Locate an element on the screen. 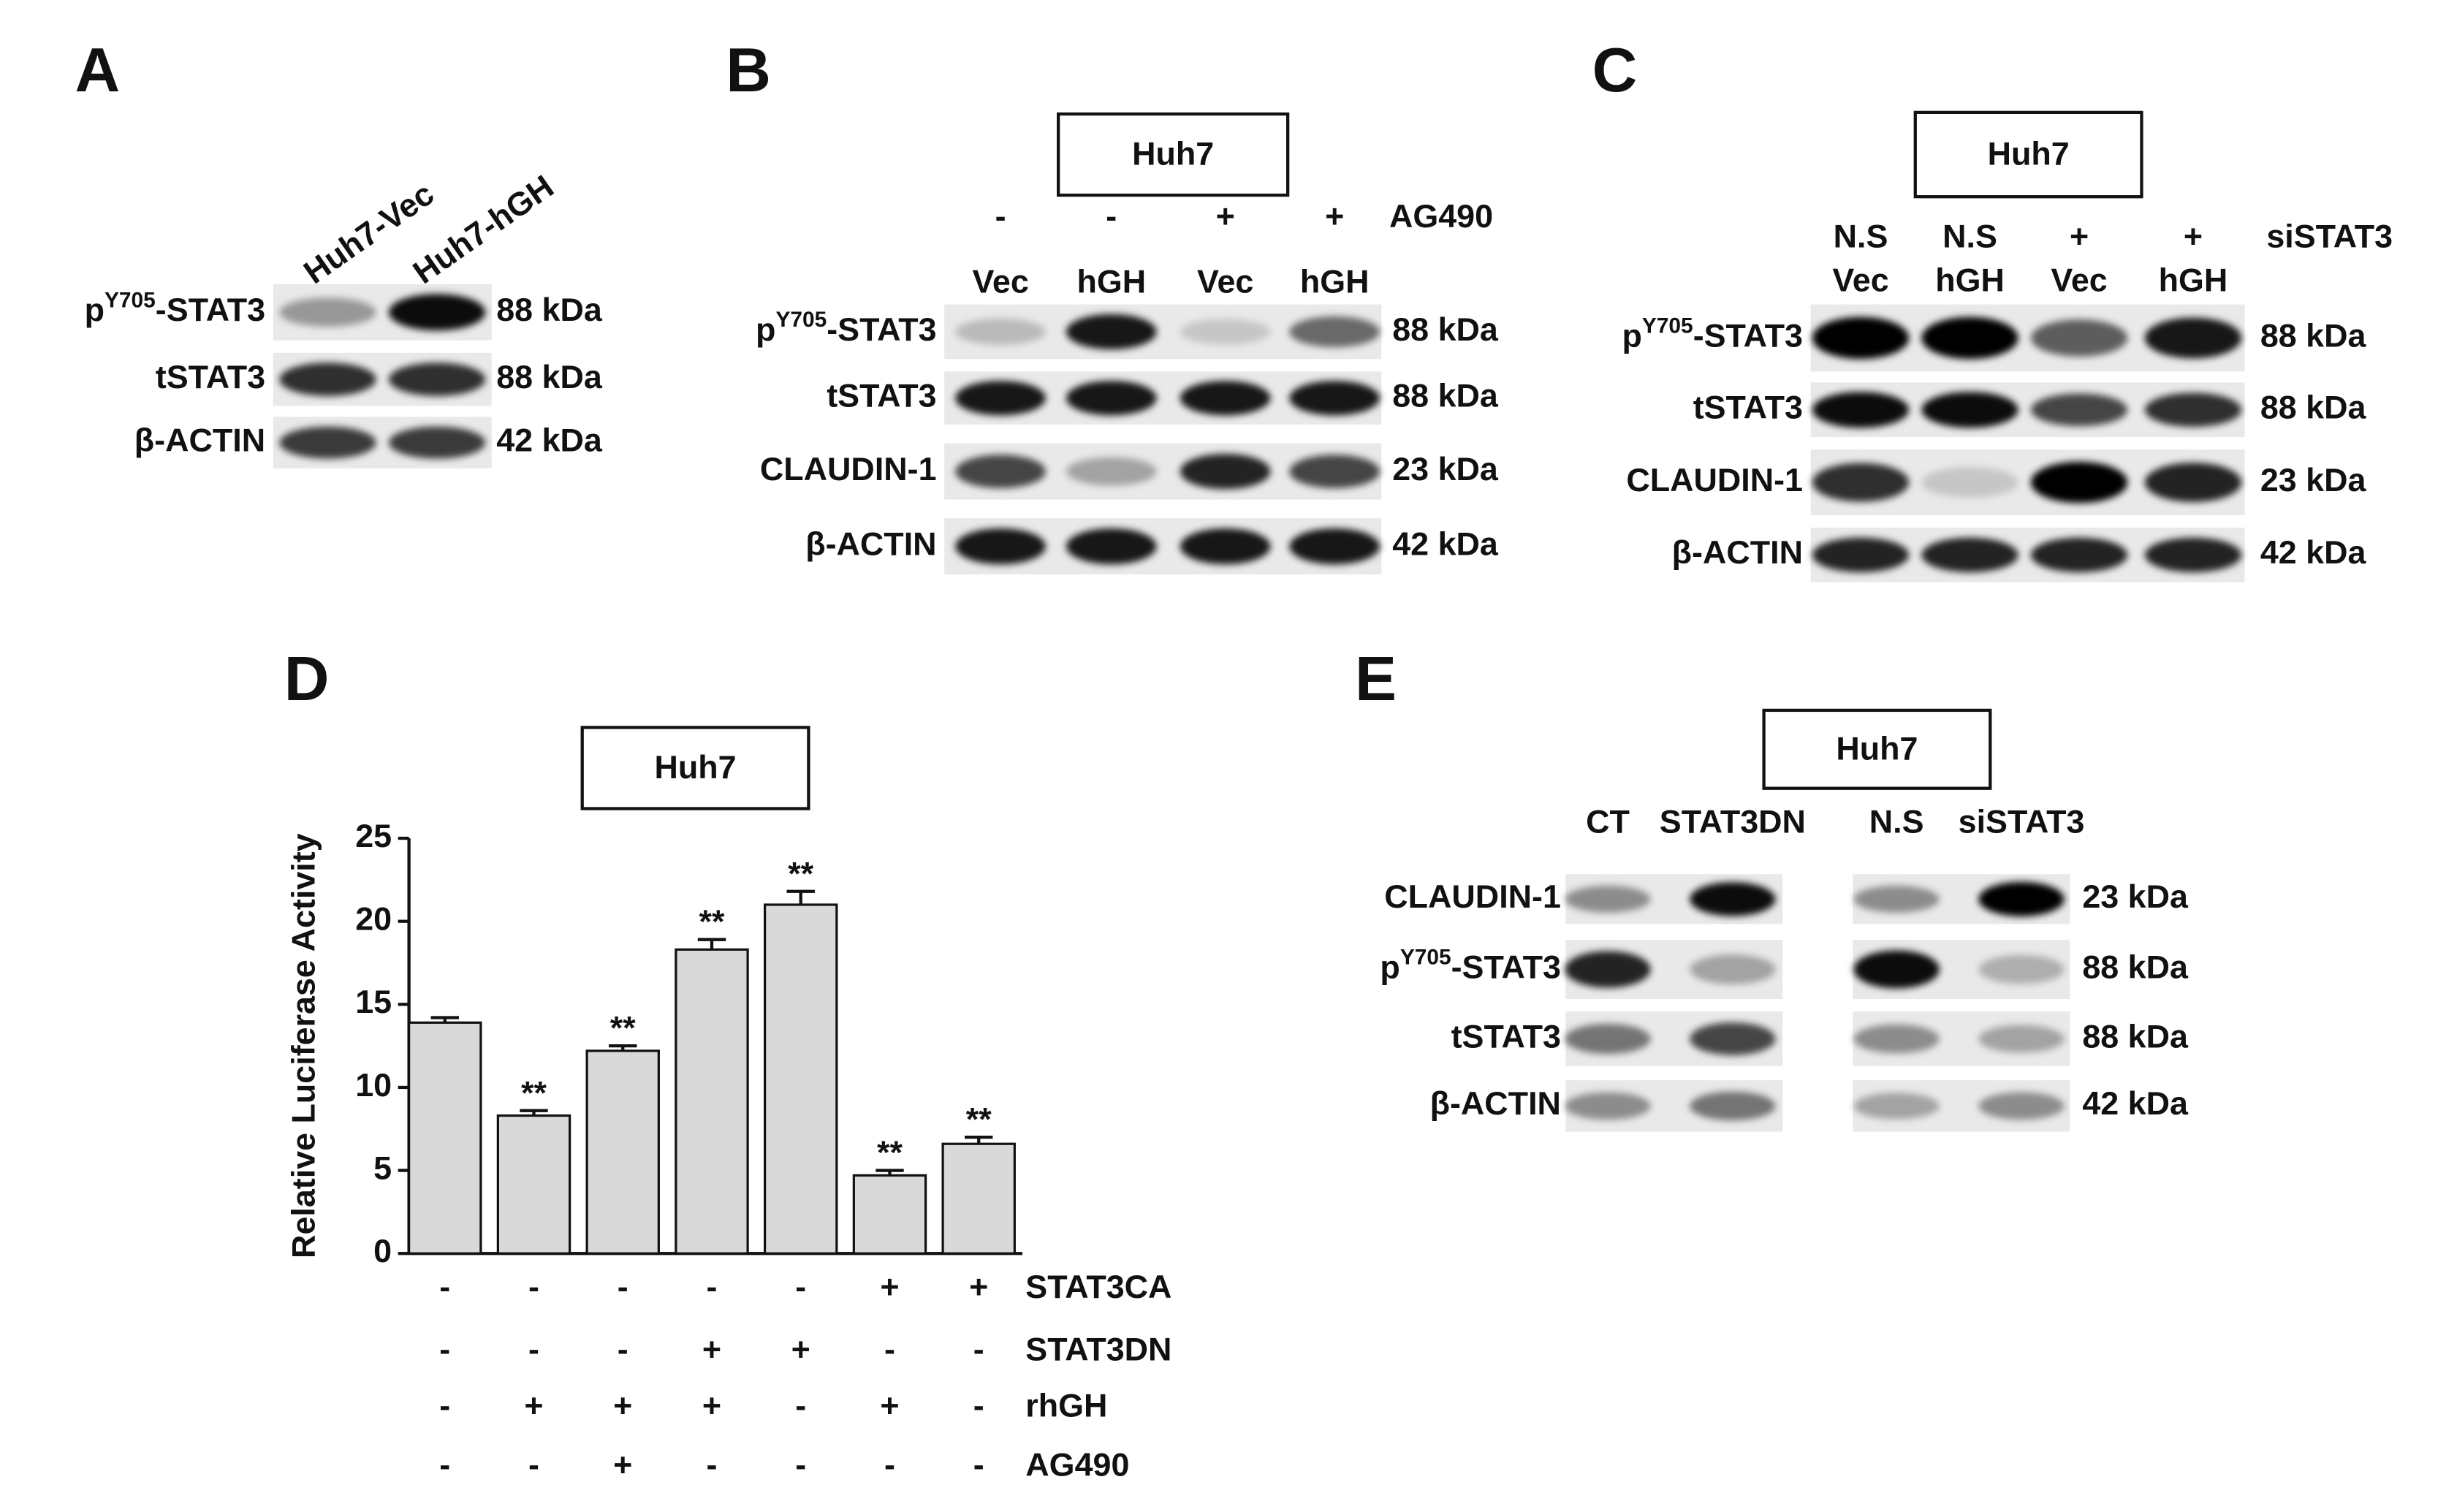  panel-label: B is located at coordinates (749, 70).